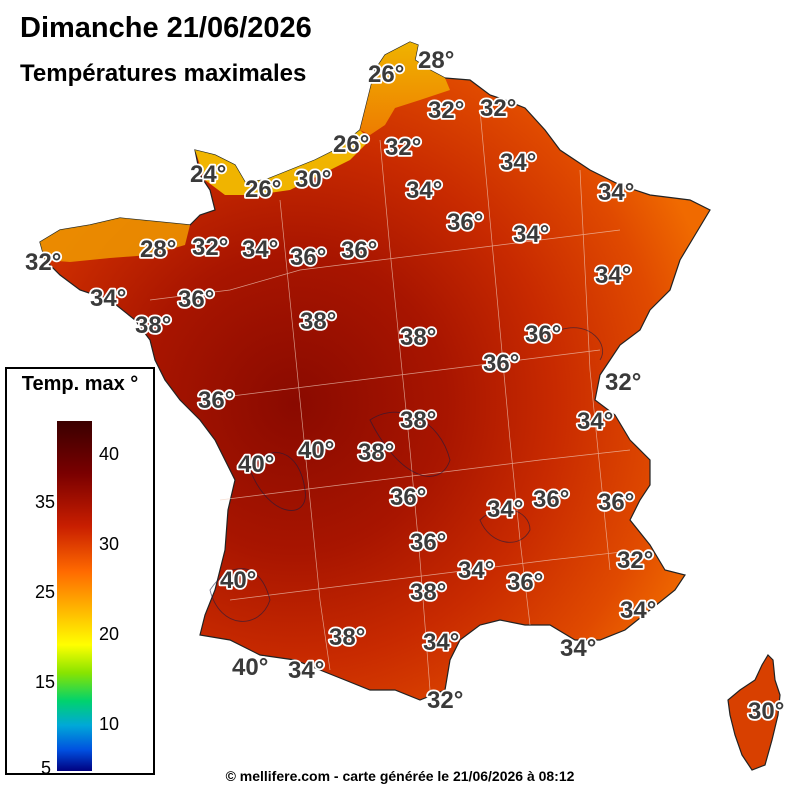  I want to click on legend-tick-20: 20, so click(109, 634).